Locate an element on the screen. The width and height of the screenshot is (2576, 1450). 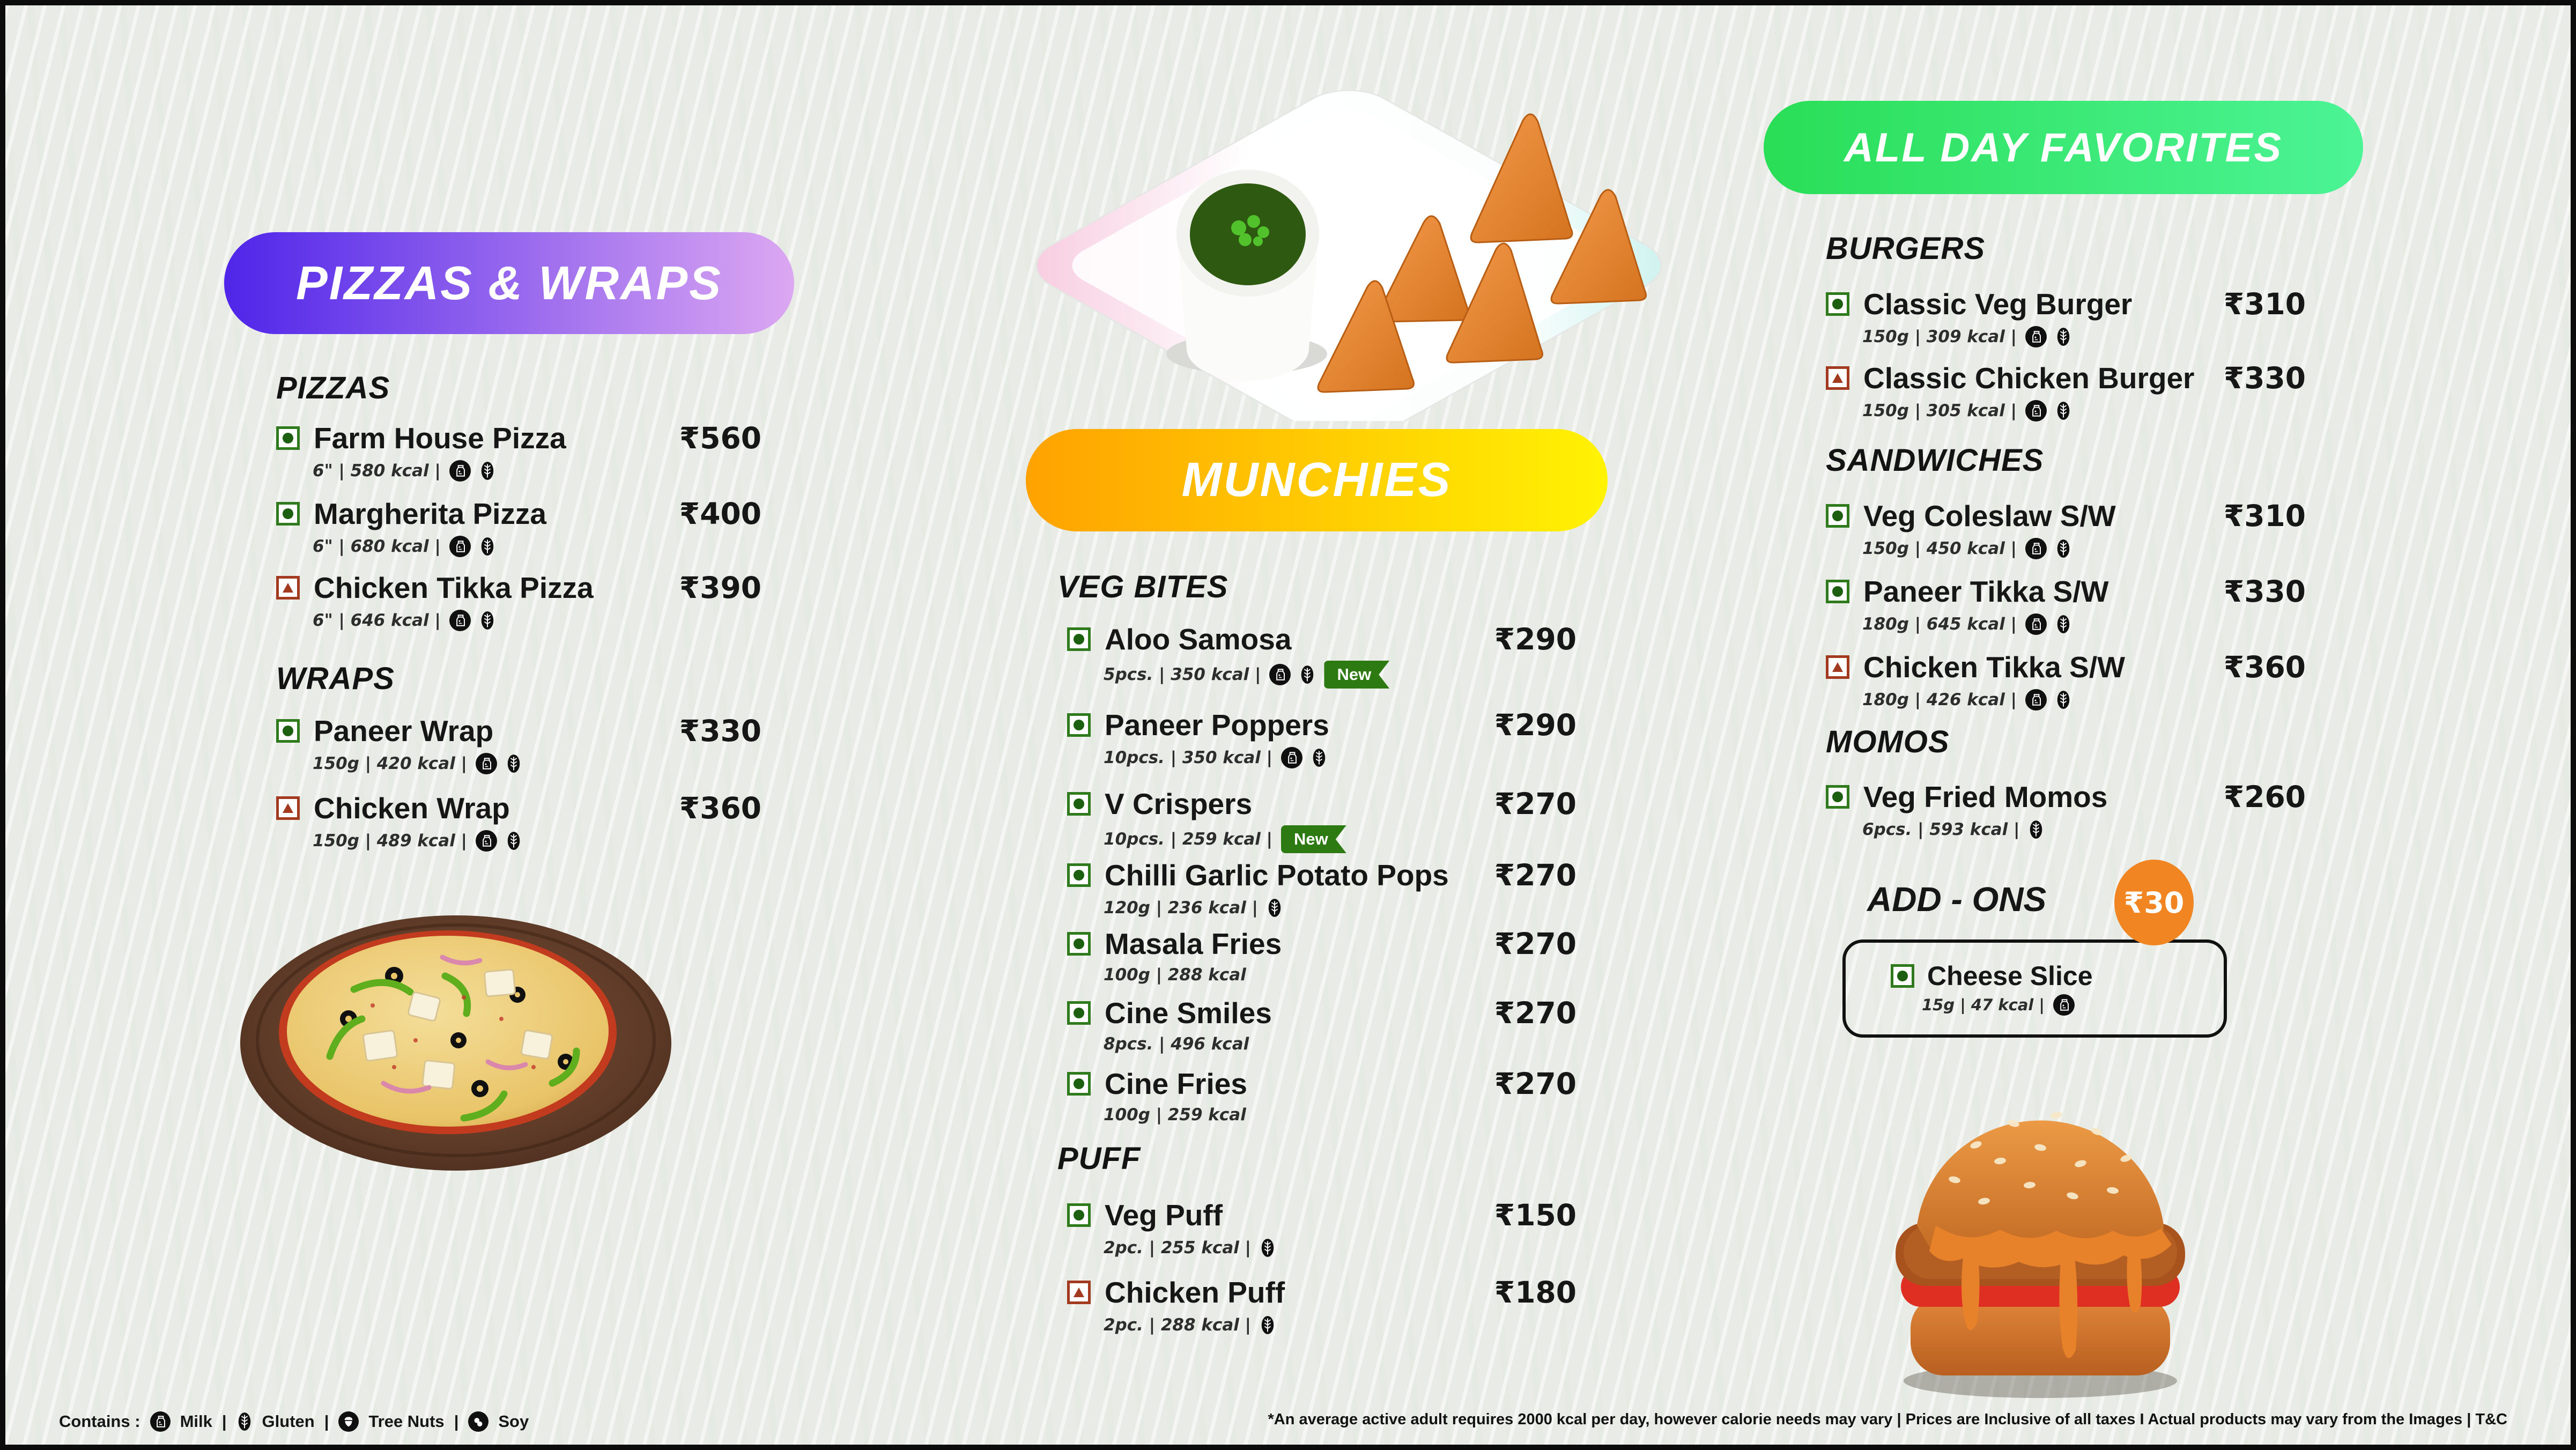
soy-allergen-icon is located at coordinates (478, 1421).